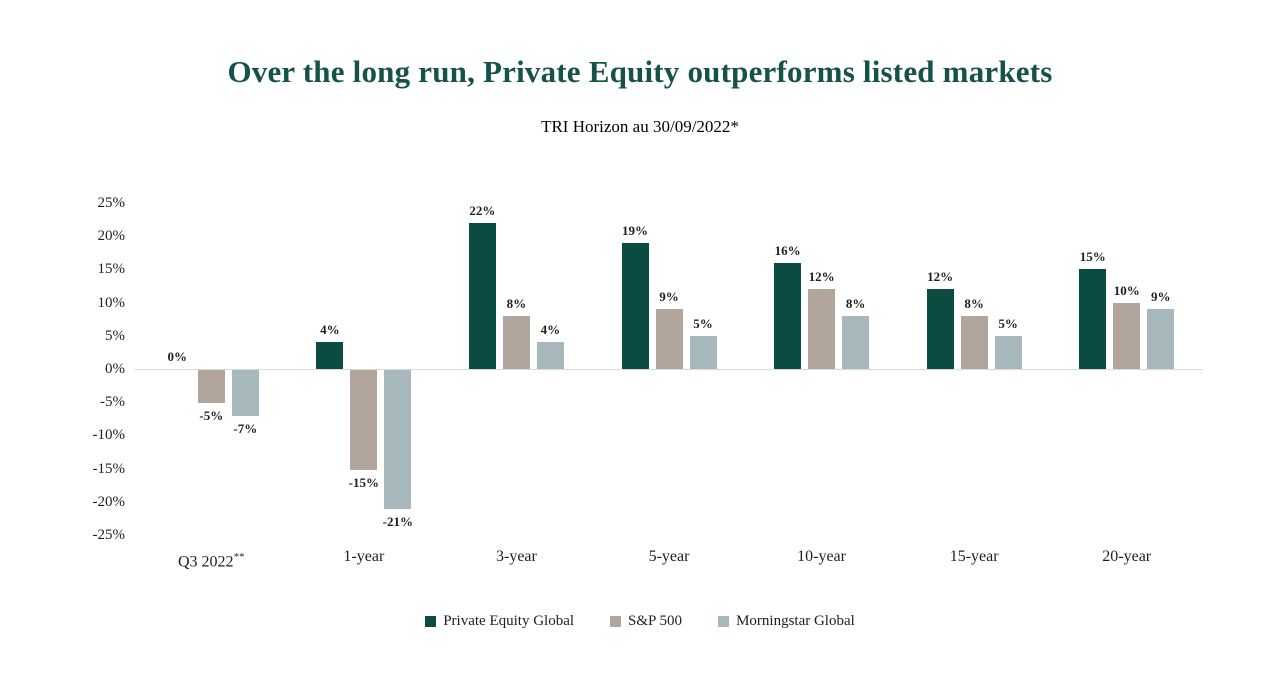 The image size is (1280, 677). I want to click on bar-value-label: -7%, so click(245, 429).